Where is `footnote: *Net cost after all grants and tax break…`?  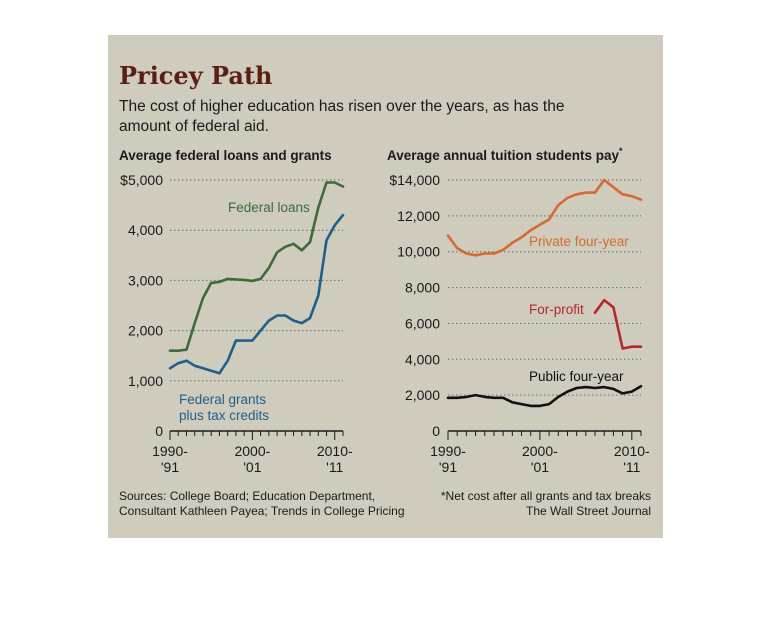
footnote: *Net cost after all grants and tax break… is located at coordinates (546, 496).